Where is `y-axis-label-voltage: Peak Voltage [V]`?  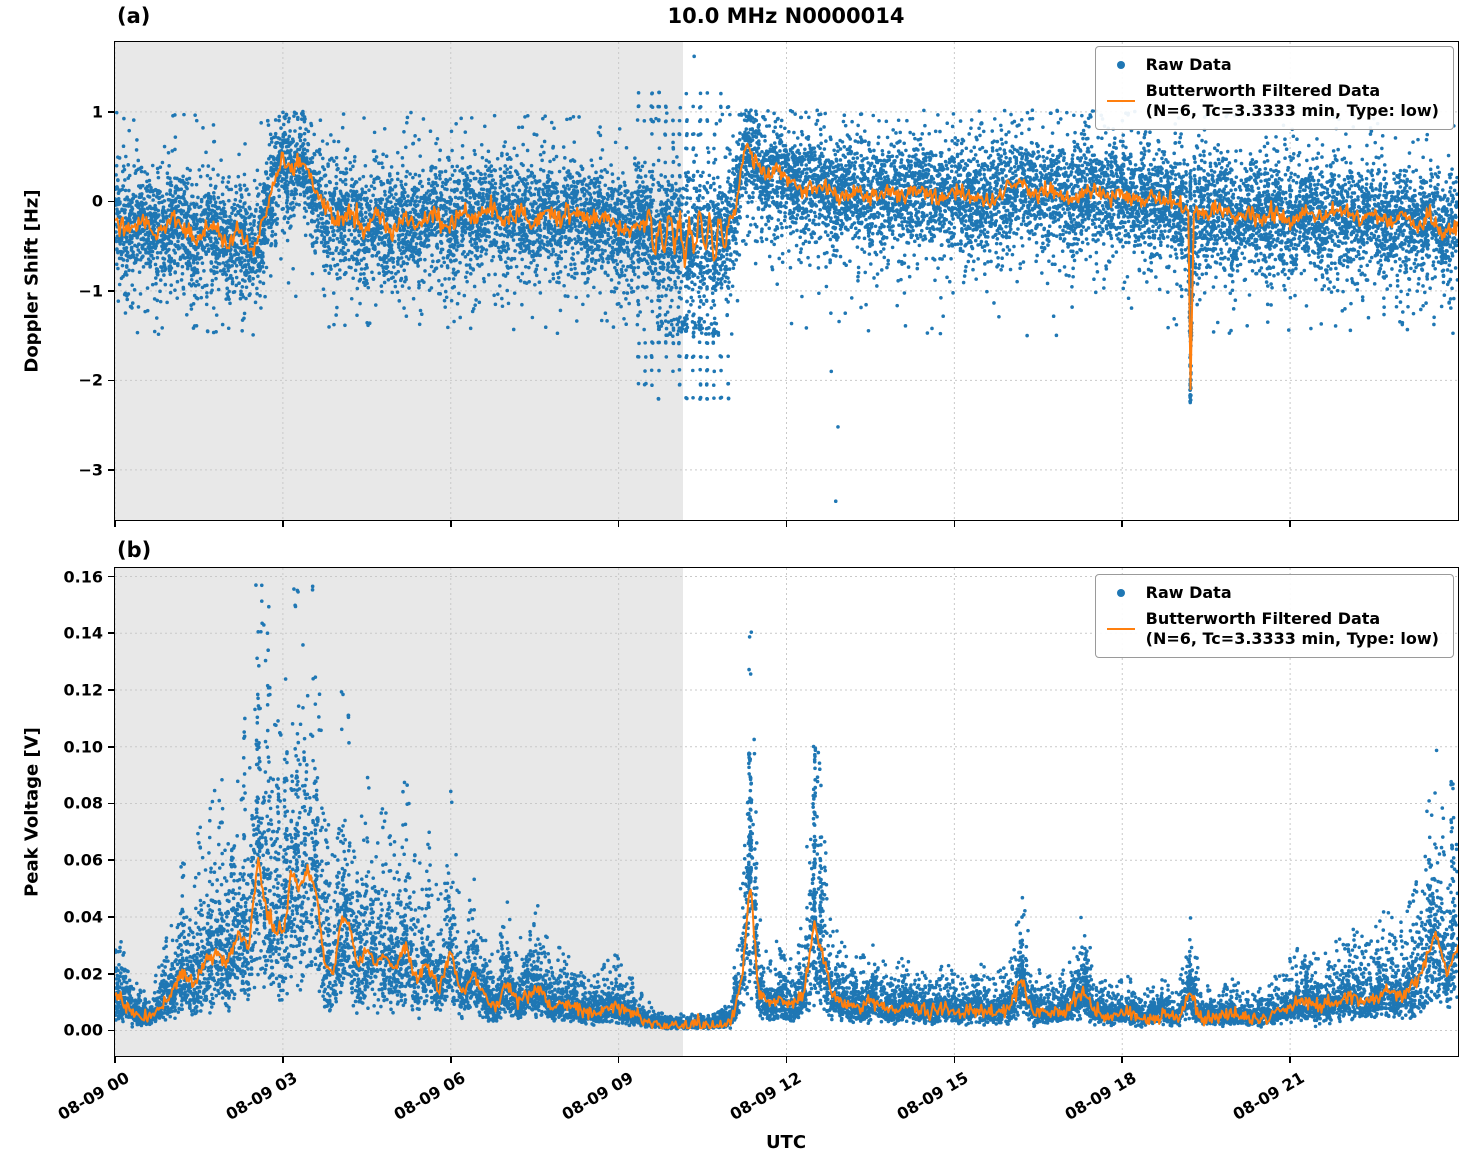 y-axis-label-voltage: Peak Voltage [V] is located at coordinates (32, 812).